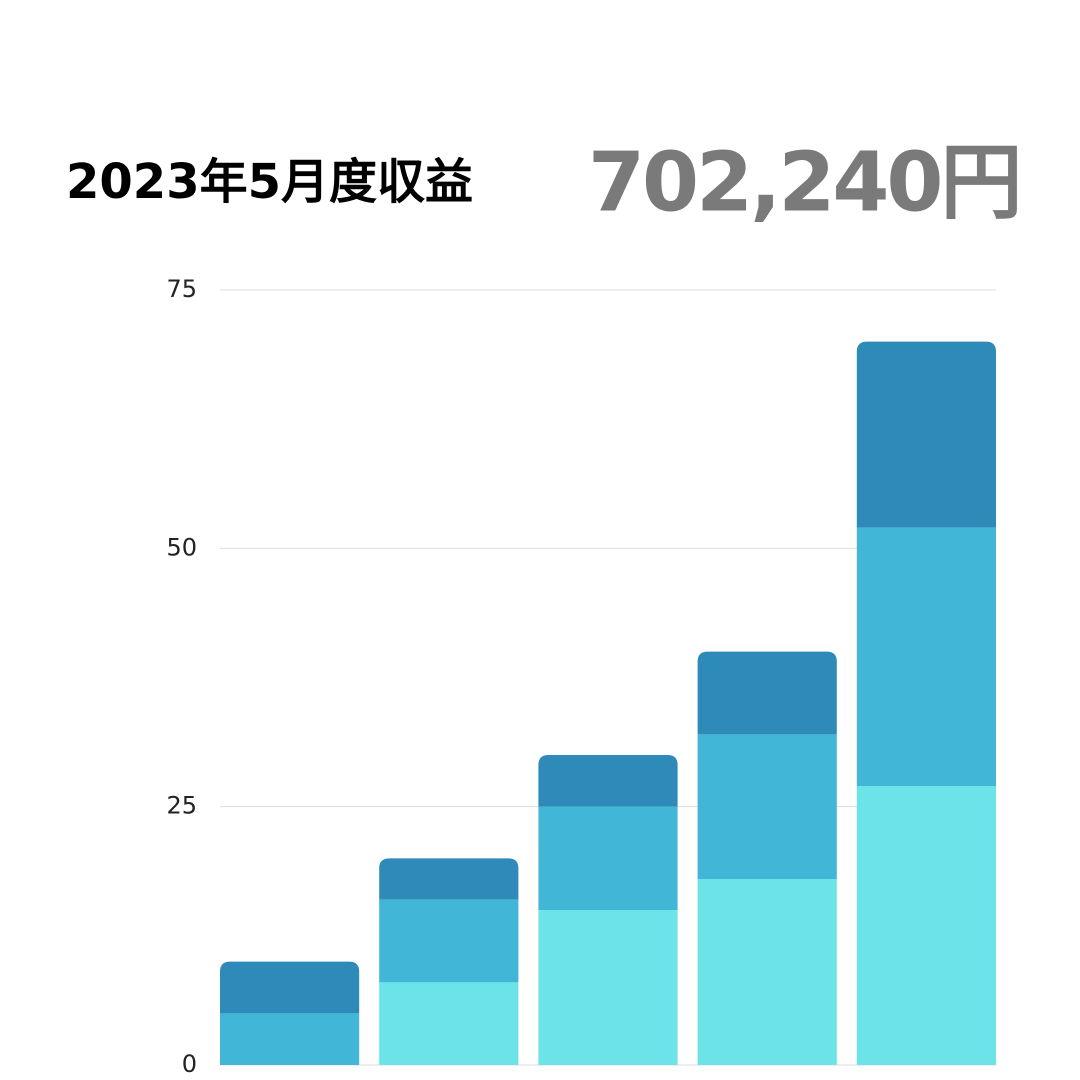  Describe the element at coordinates (181, 547) in the screenshot. I see `y-tick-label: 50` at that location.